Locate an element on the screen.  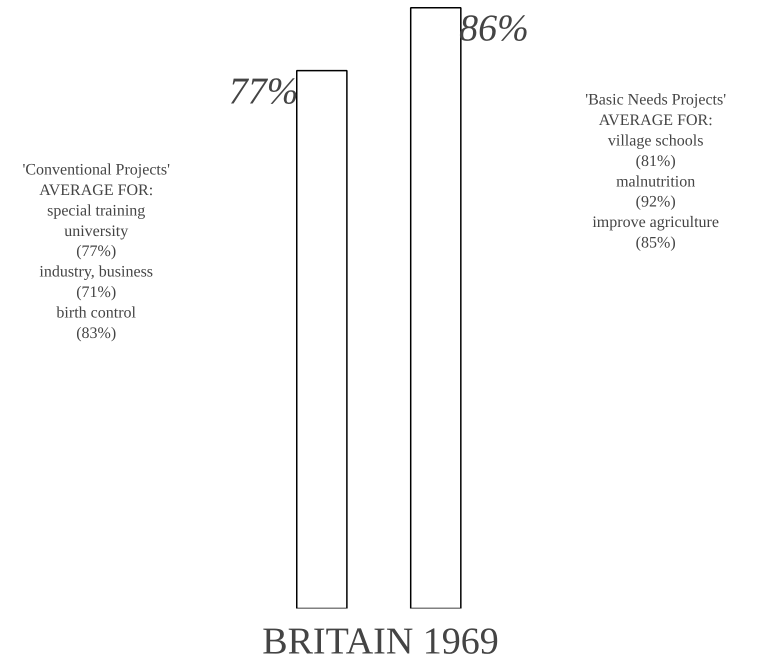
text: 'Conventional Projects' AVERAGE FOR: special training university (77%) industry, business (71%) birth control (83%) is located at coordinates (96, 252).